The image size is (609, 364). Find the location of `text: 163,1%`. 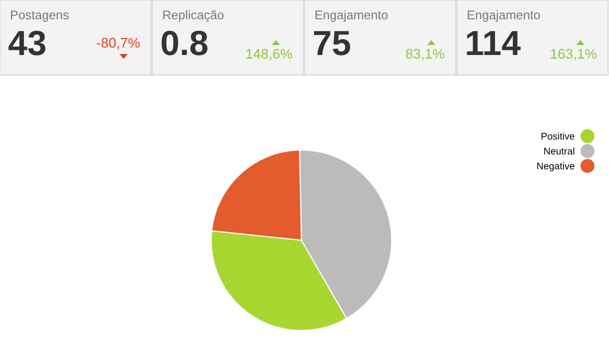

text: 163,1% is located at coordinates (573, 54).